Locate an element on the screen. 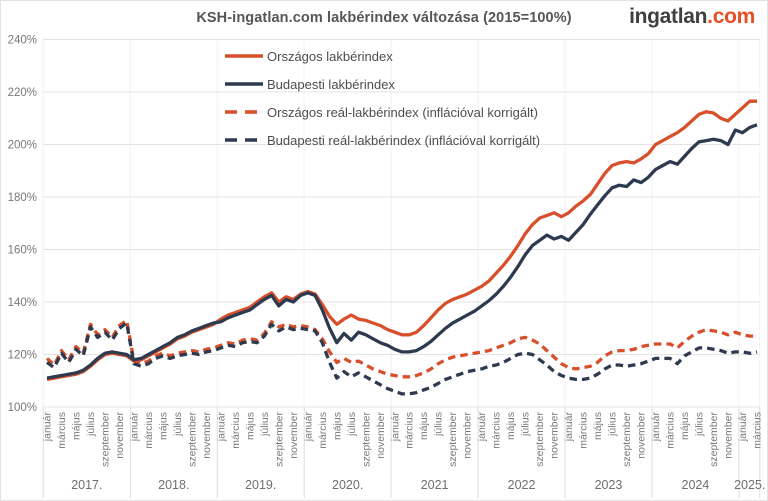  svg-text: 240% is located at coordinates (22, 41).